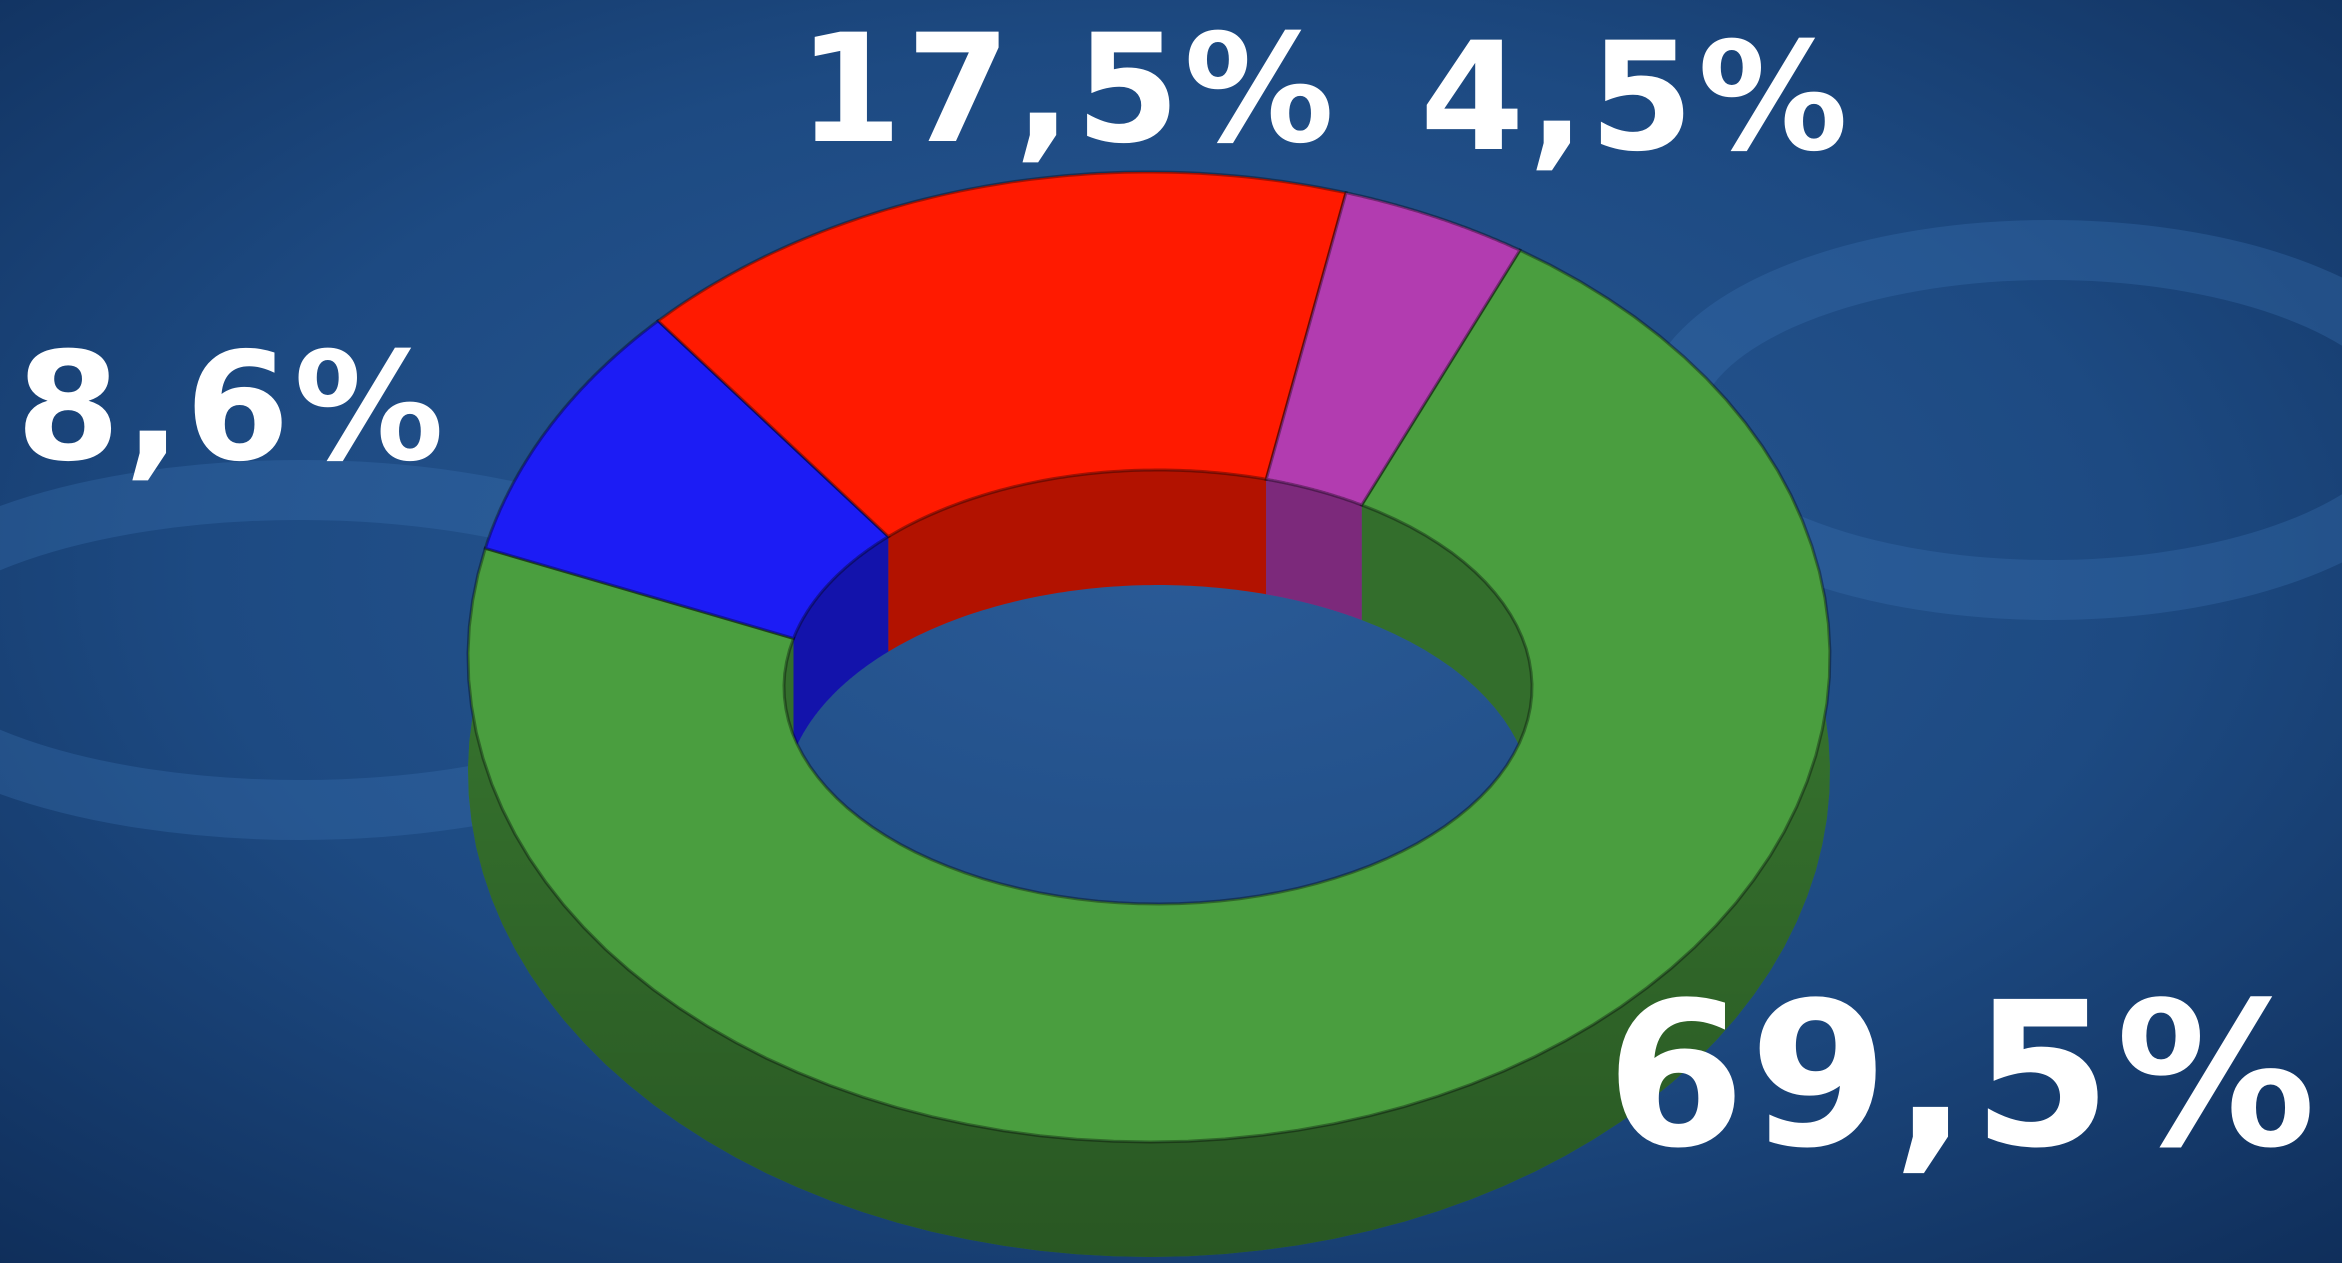 Image resolution: width=2342 pixels, height=1263 pixels. What do you see at coordinates (1636, 98) in the screenshot?
I see `value-label: 4,5%` at bounding box center [1636, 98].